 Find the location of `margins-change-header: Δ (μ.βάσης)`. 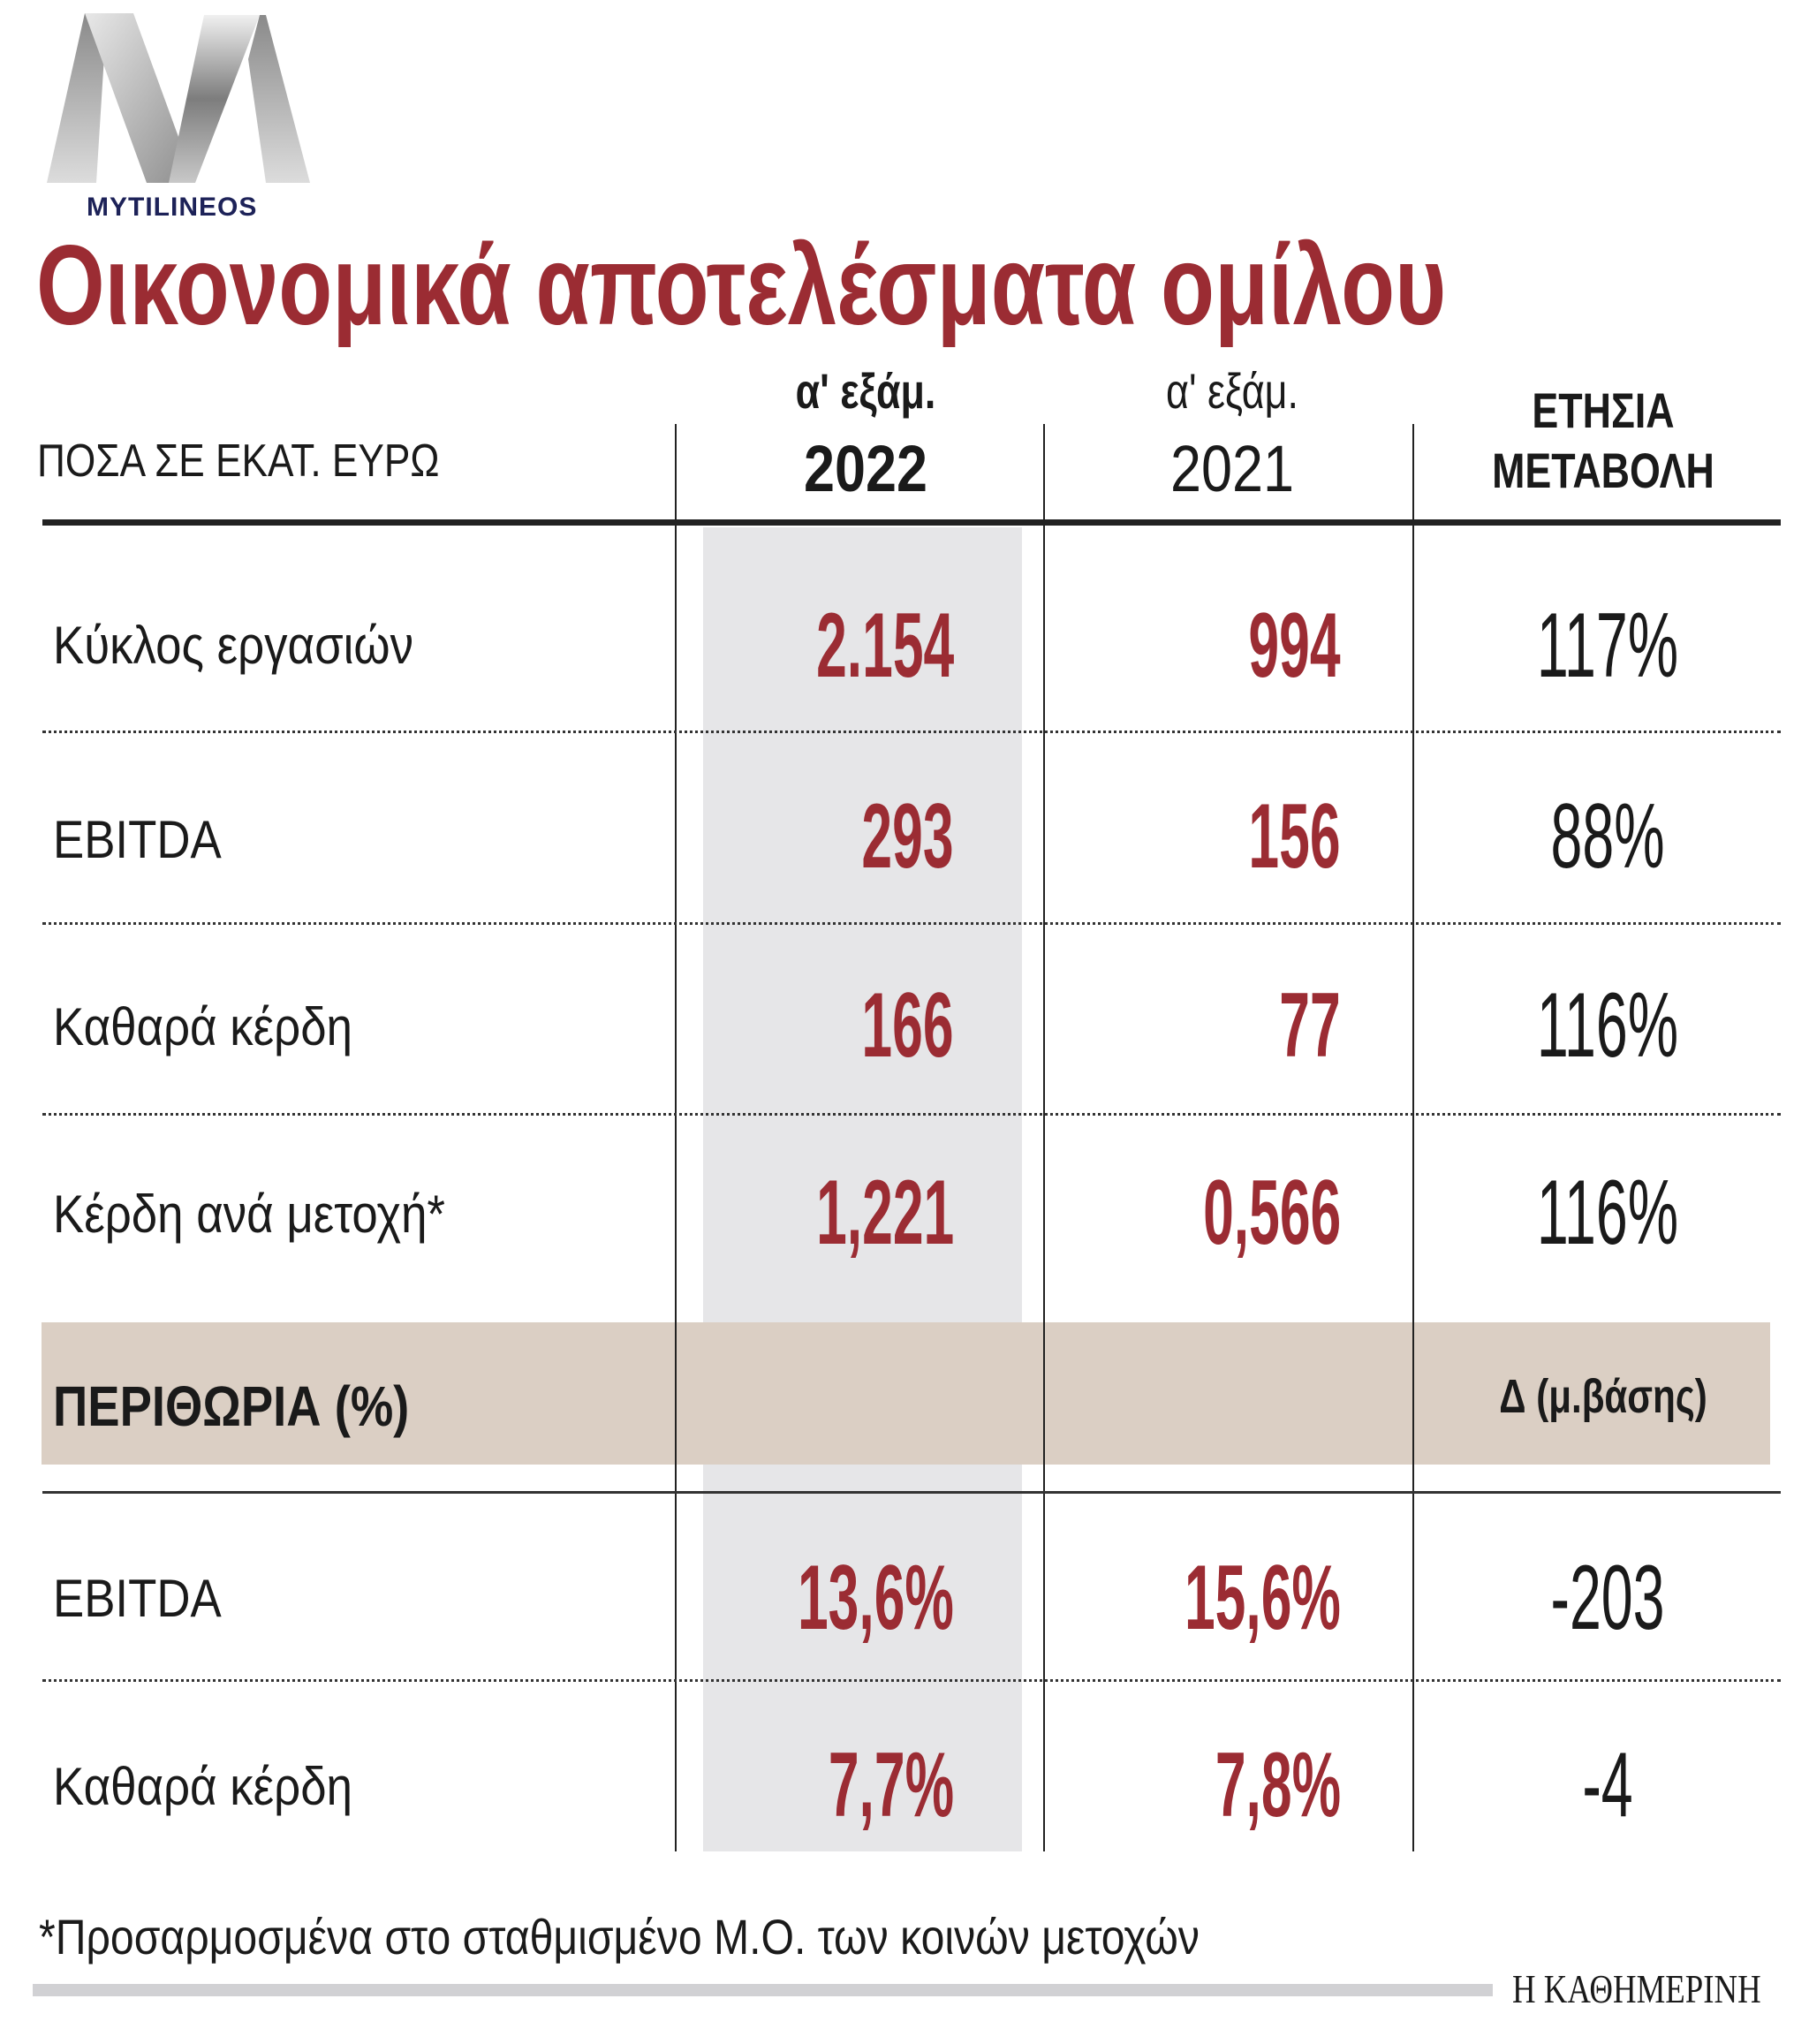

margins-change-header: Δ (μ.βάσης) is located at coordinates (1603, 1396).